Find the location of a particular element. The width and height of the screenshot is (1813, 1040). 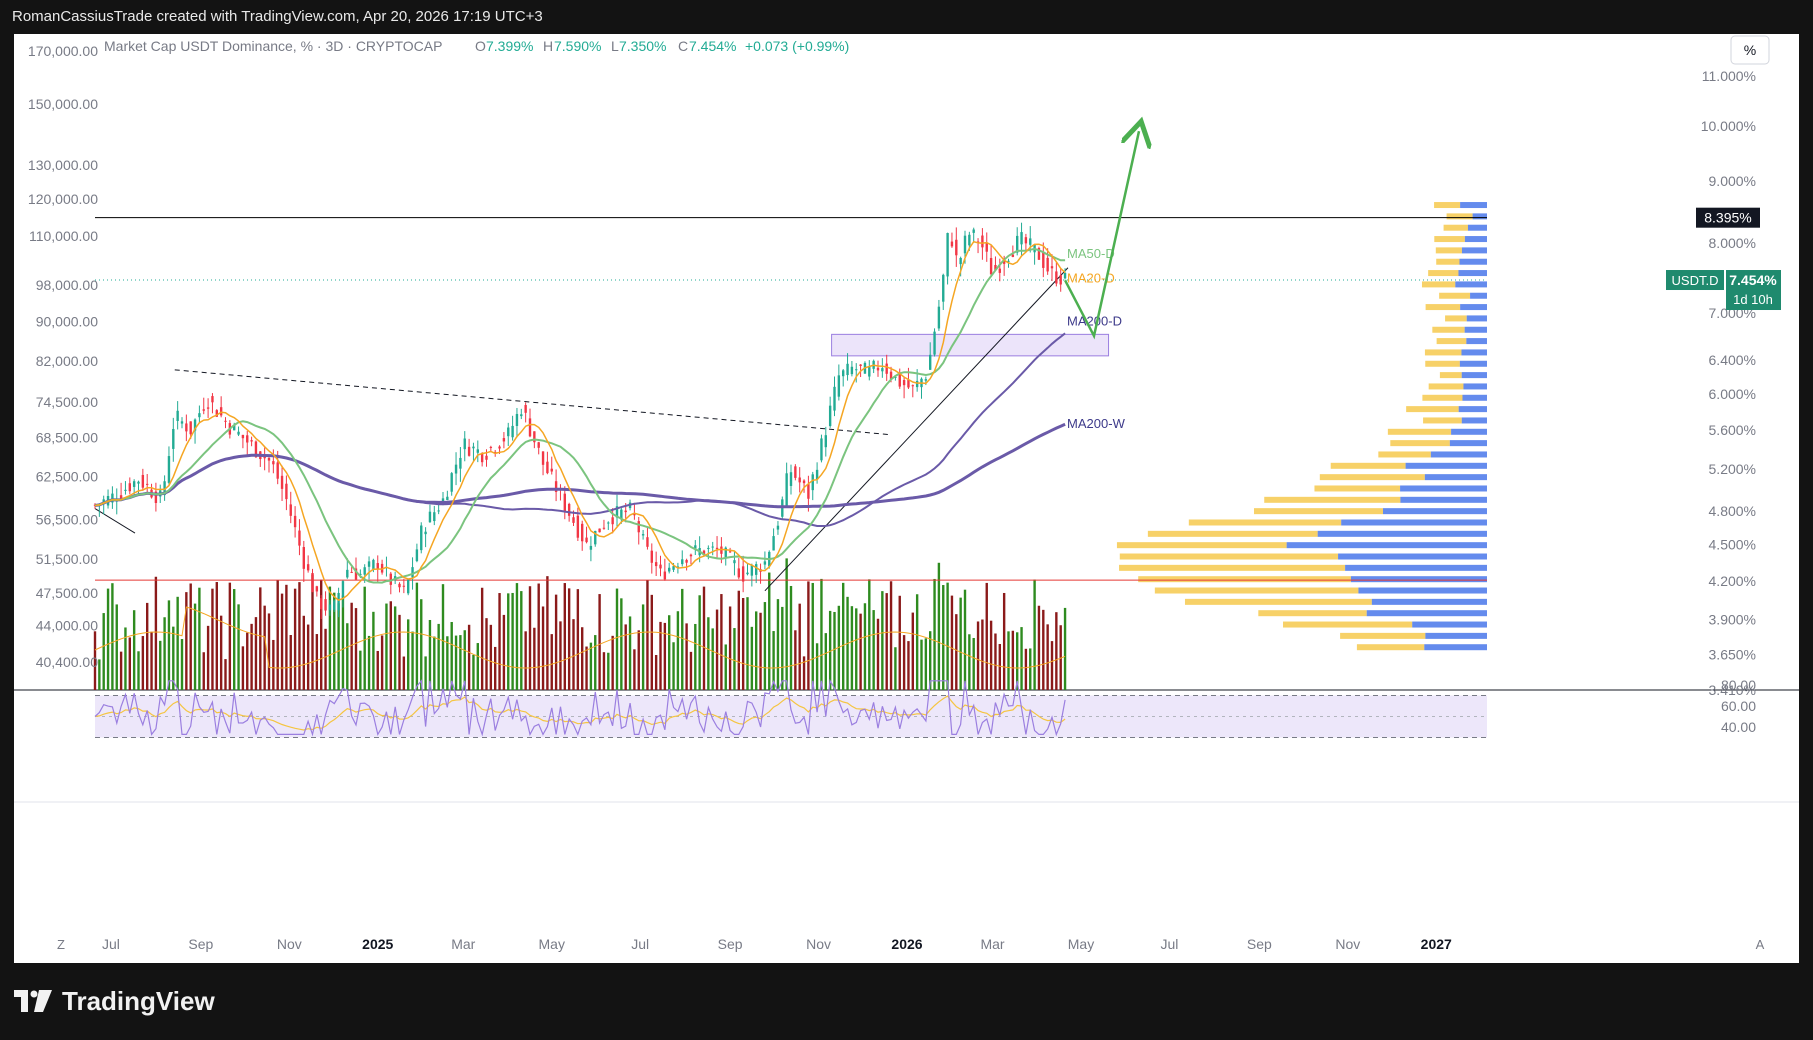

left-axis-tick: 98,000.00 is located at coordinates (67, 285).